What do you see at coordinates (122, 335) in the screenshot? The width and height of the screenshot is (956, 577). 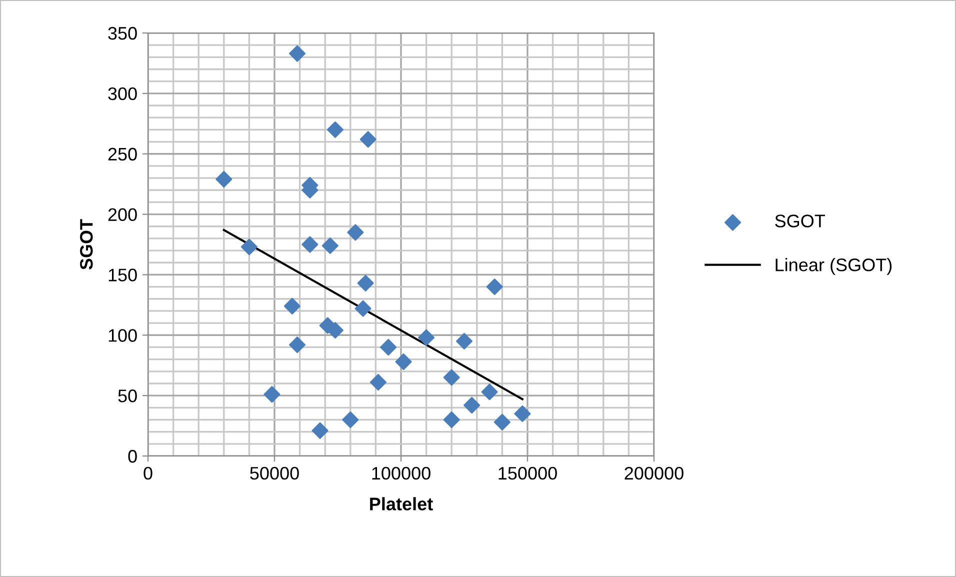 I see `y-tick-label: 100` at bounding box center [122, 335].